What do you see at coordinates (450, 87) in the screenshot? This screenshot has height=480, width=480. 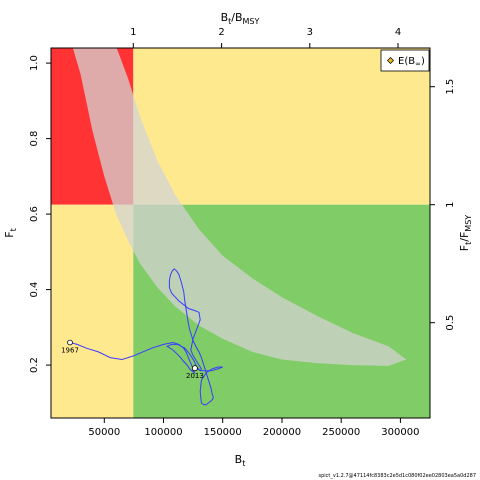 I see `right-tick-label: 1.5` at bounding box center [450, 87].